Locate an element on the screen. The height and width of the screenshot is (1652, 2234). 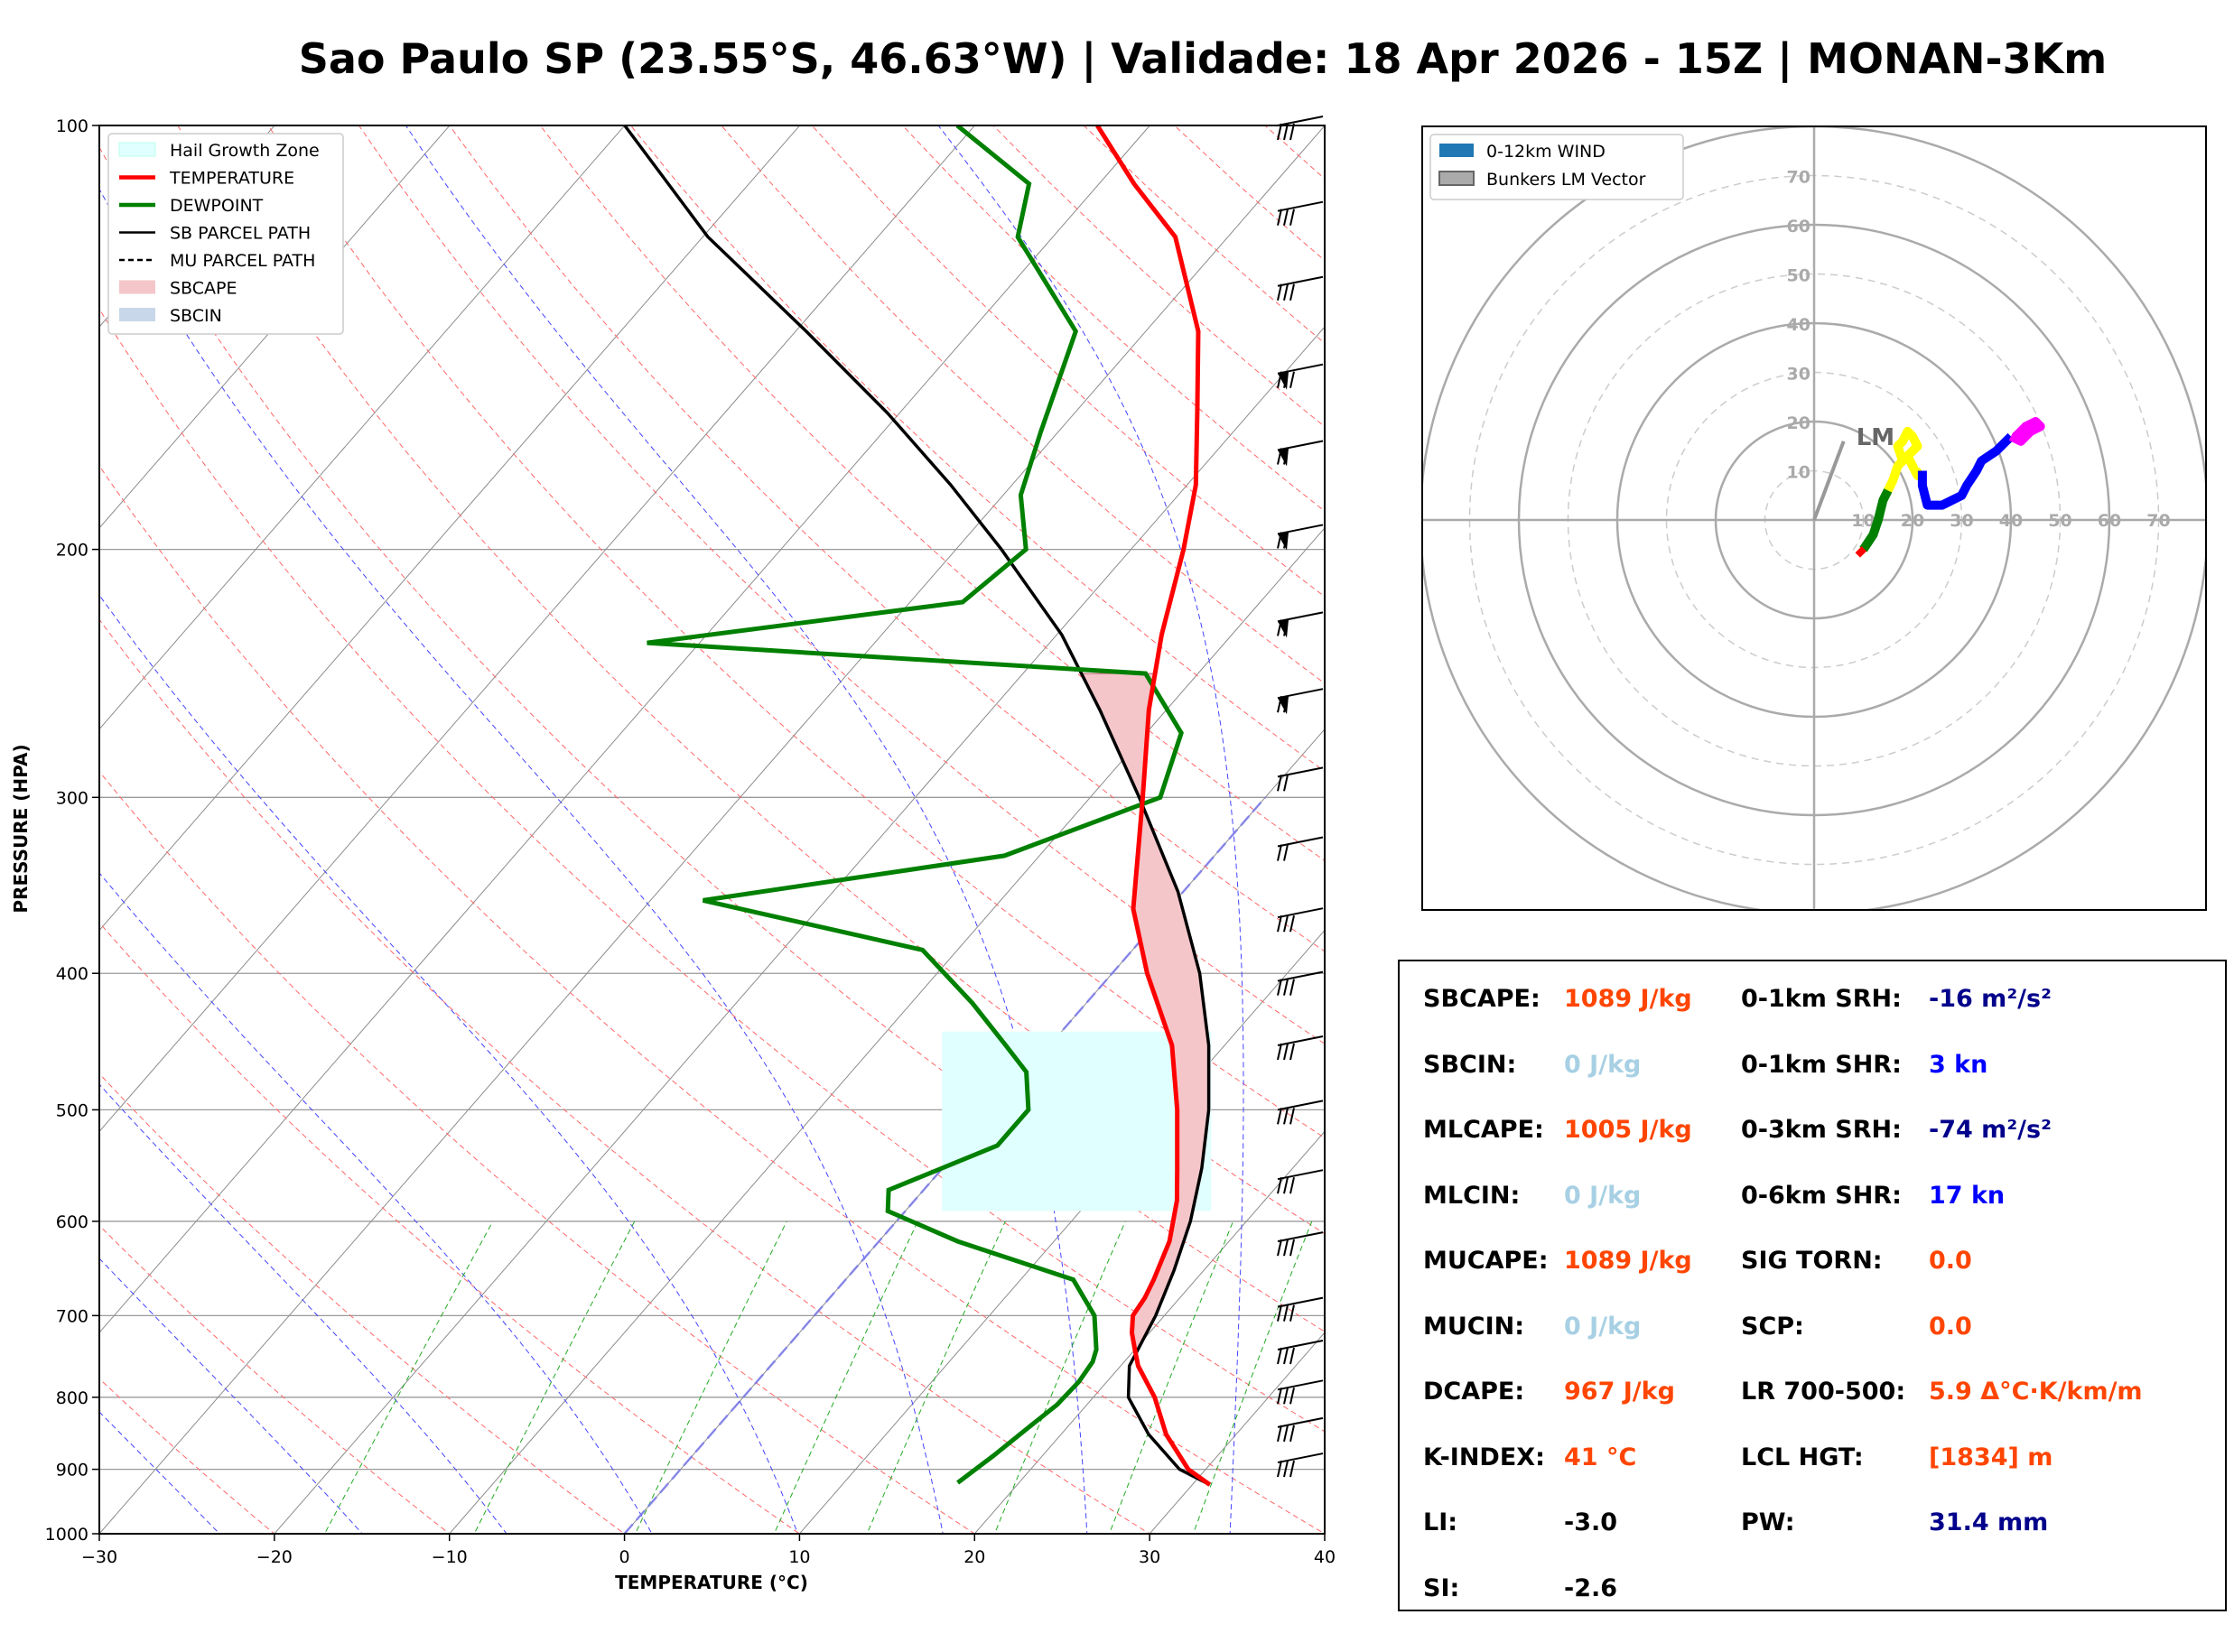
bunkers-lm-vector is located at coordinates (1829, 481).